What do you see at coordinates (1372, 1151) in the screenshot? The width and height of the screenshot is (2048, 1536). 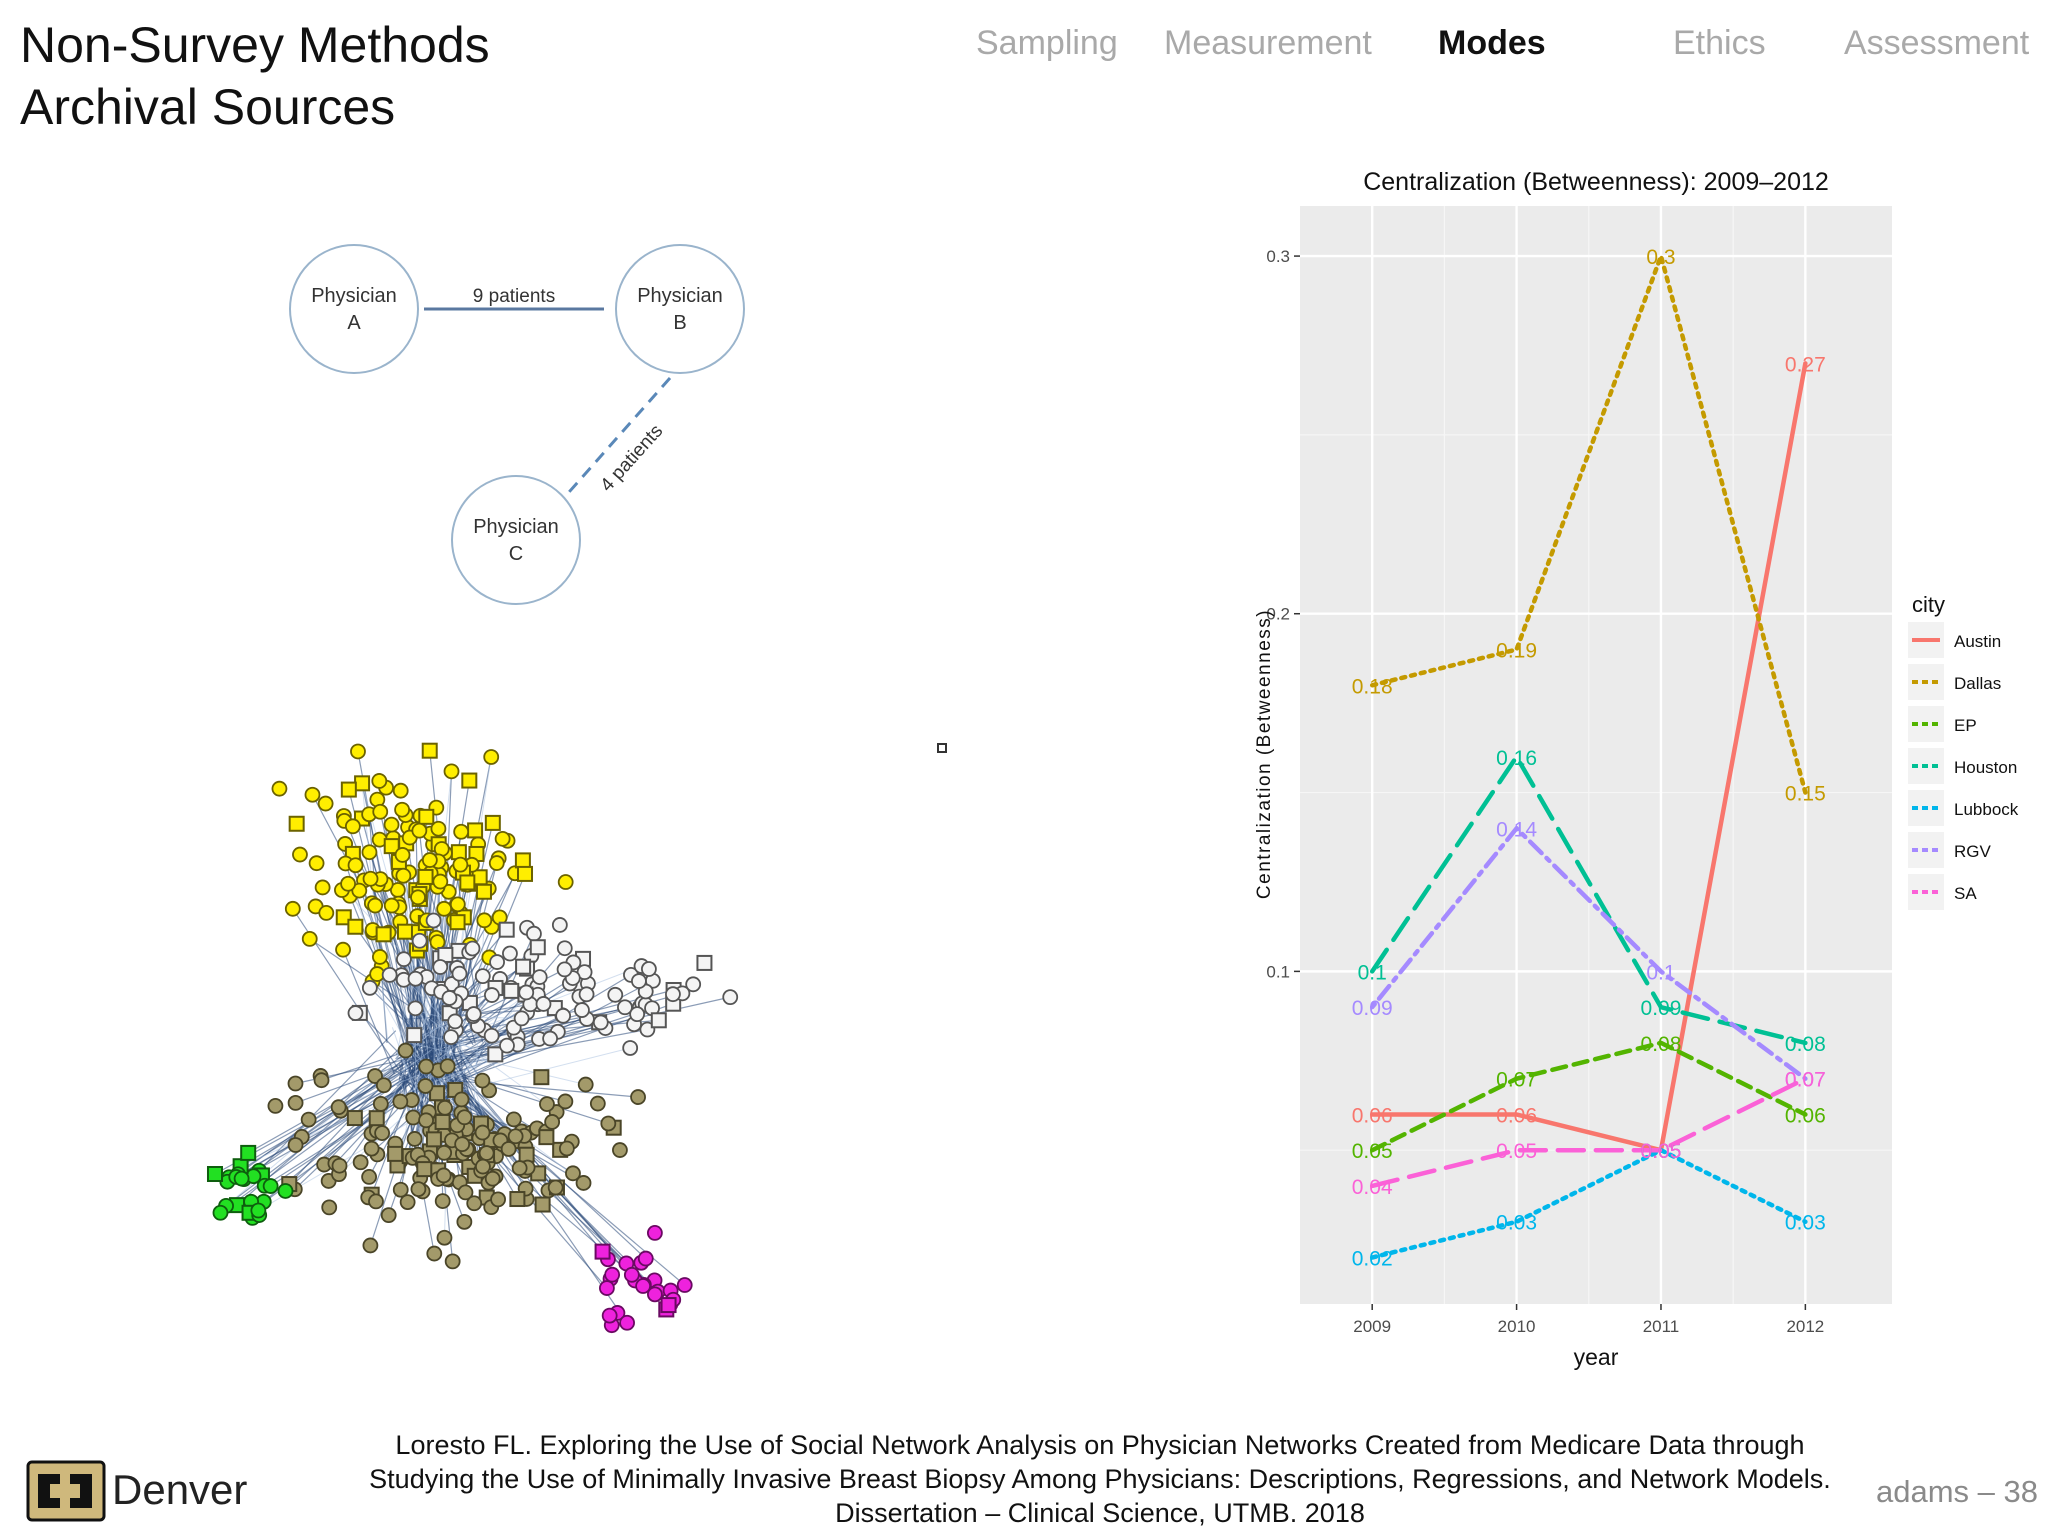 I see `data-label-ep: 0.05` at bounding box center [1372, 1151].